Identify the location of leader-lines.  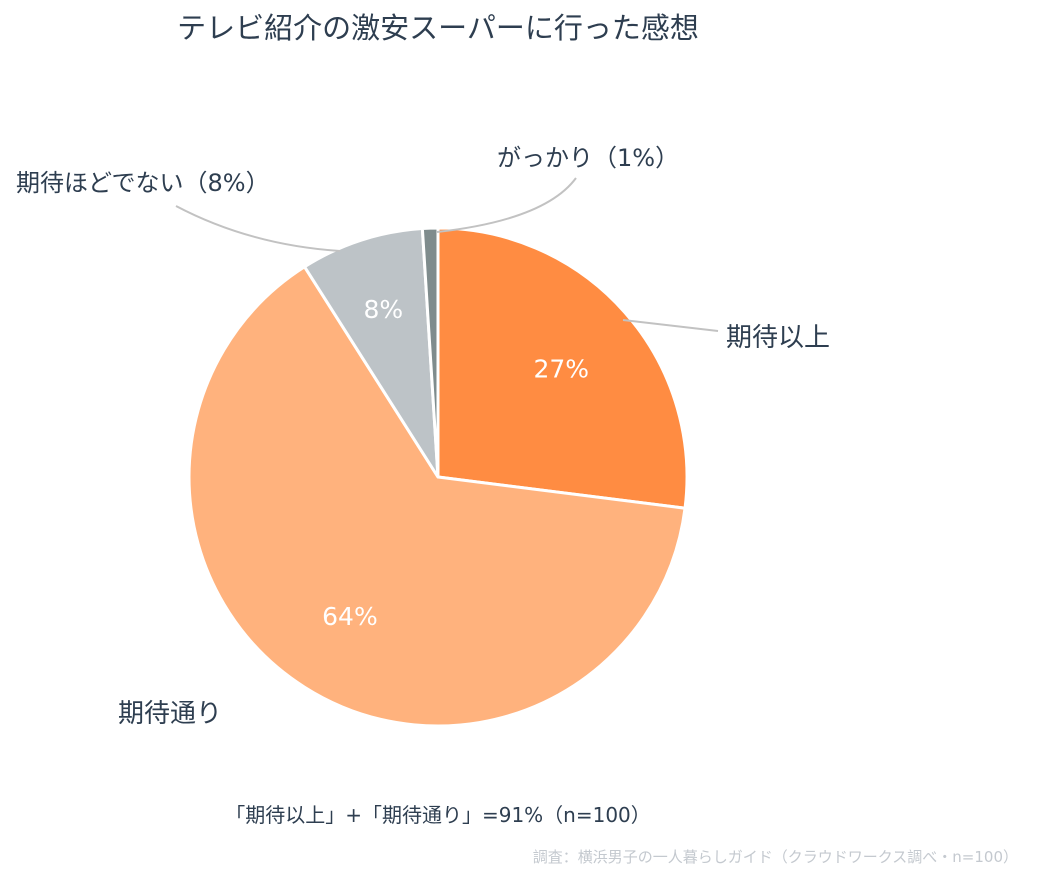
(447, 254).